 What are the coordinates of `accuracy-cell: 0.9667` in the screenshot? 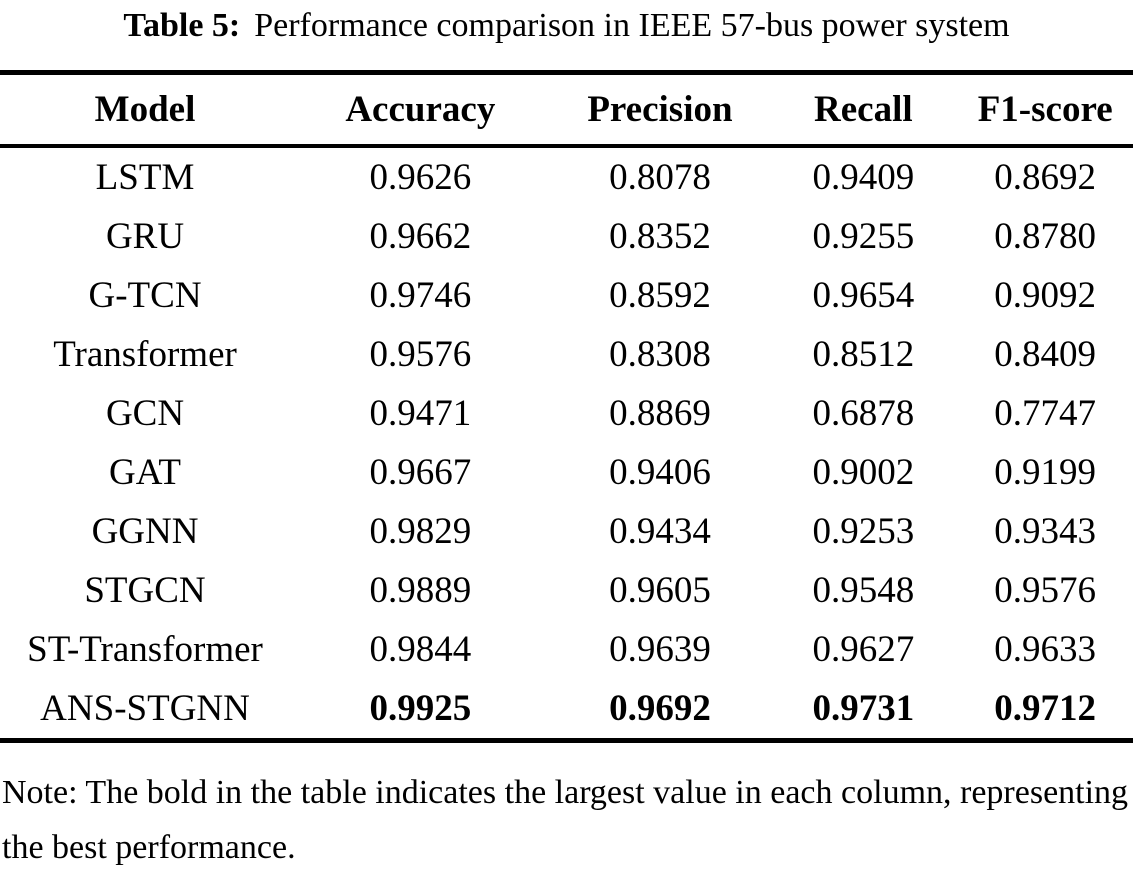 It's located at (420, 472).